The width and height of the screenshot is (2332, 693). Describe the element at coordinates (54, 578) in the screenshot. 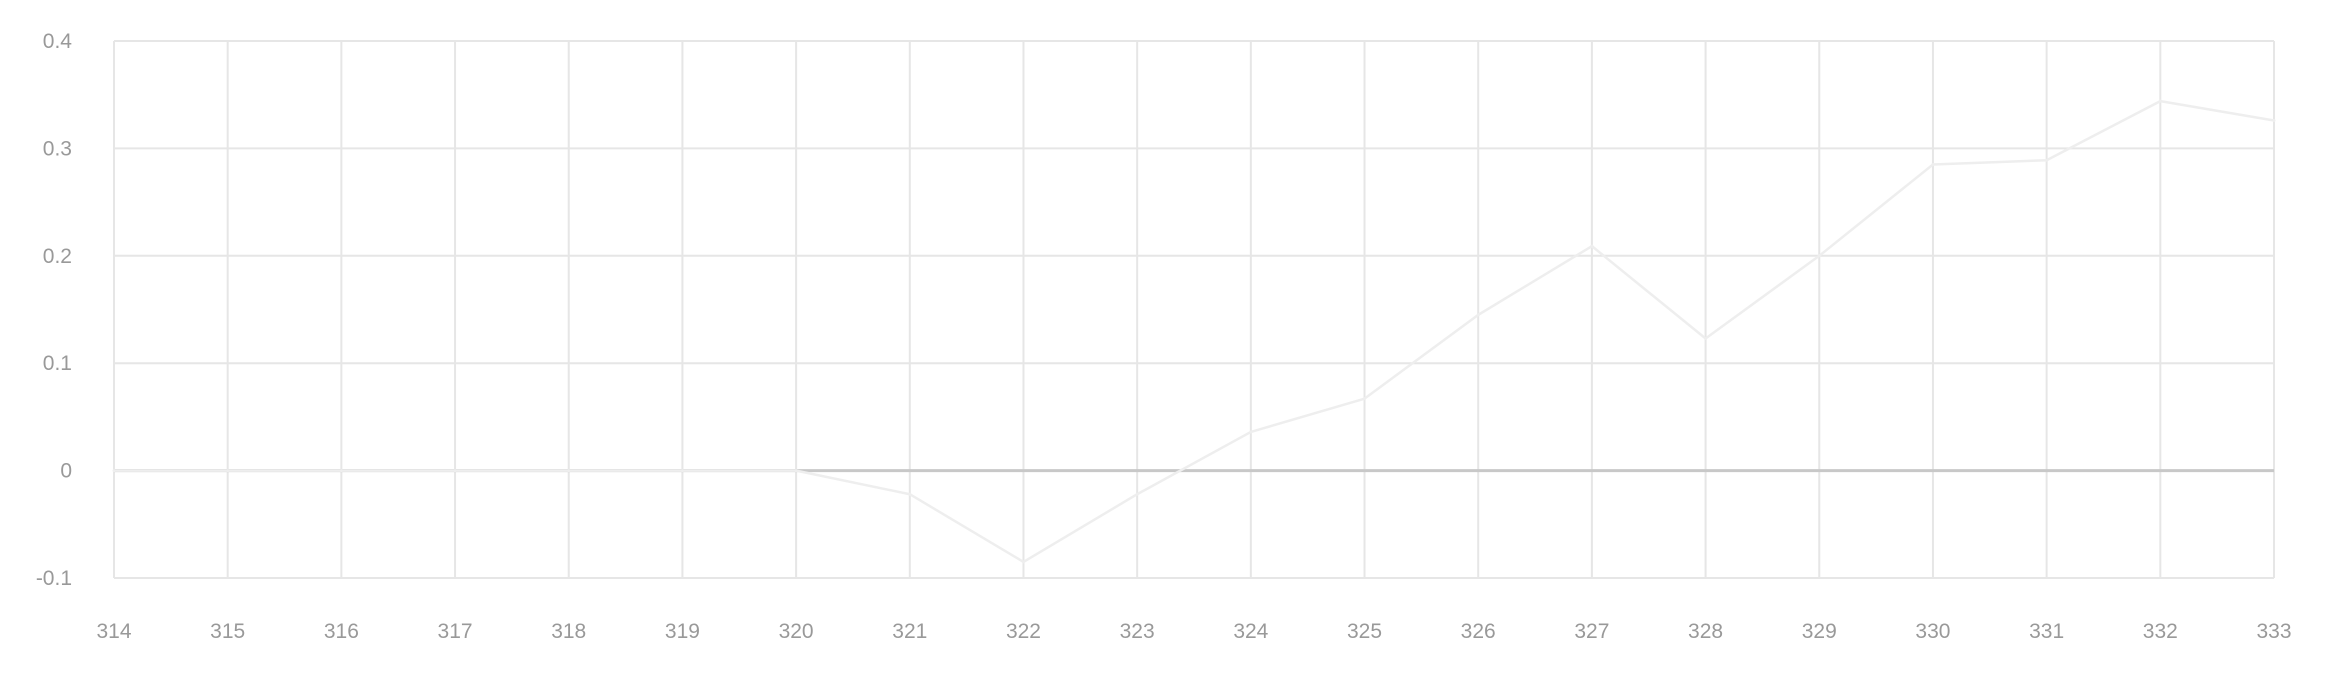

I see `y-tick-label: -0.1` at that location.